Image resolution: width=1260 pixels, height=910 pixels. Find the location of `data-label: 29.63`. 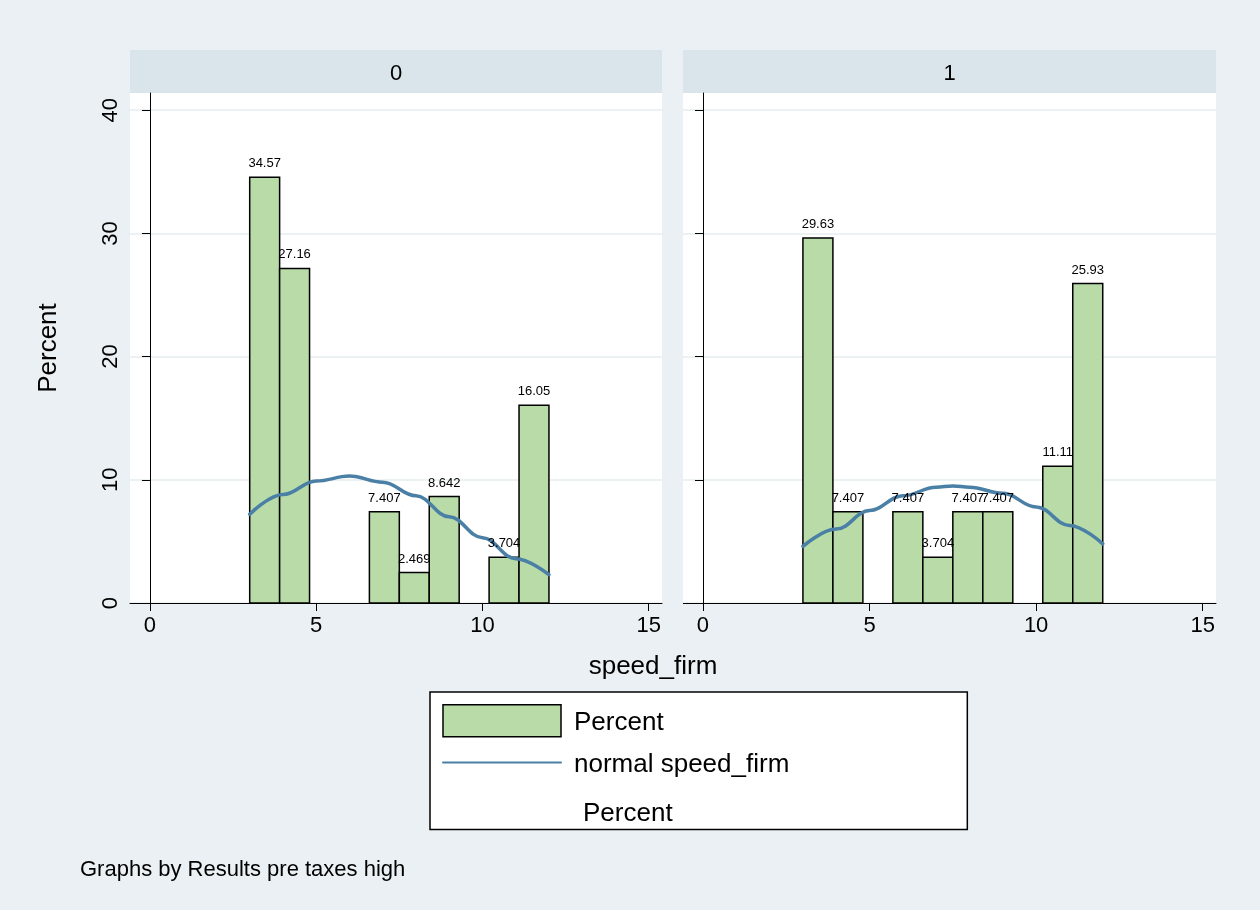

data-label: 29.63 is located at coordinates (818, 223).